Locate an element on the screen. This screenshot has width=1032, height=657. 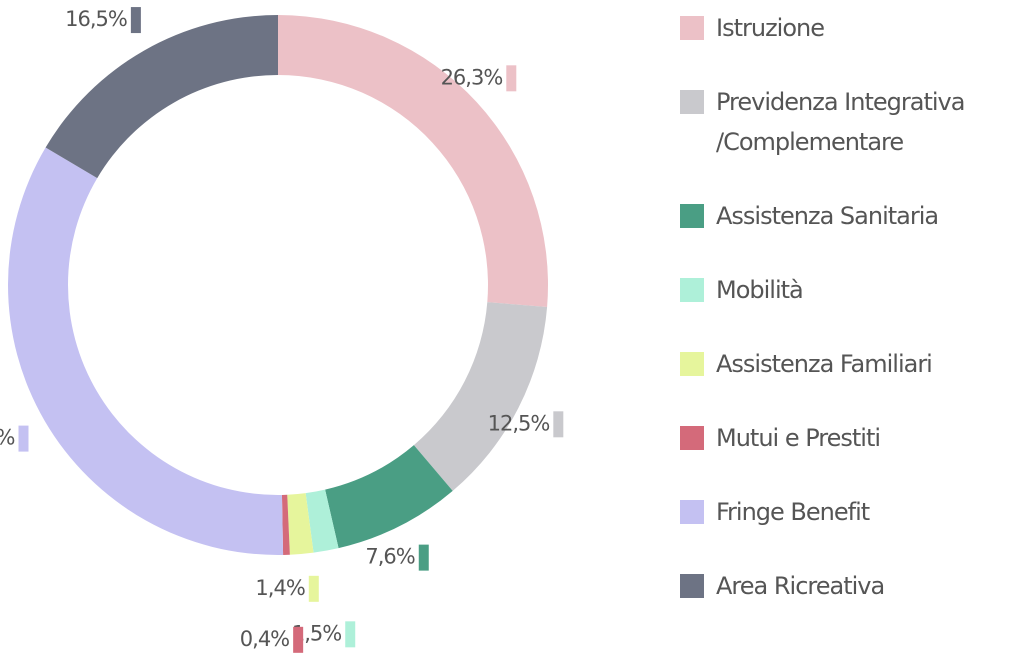
legend-label: Mutui e Prestiti is located at coordinates (798, 438).